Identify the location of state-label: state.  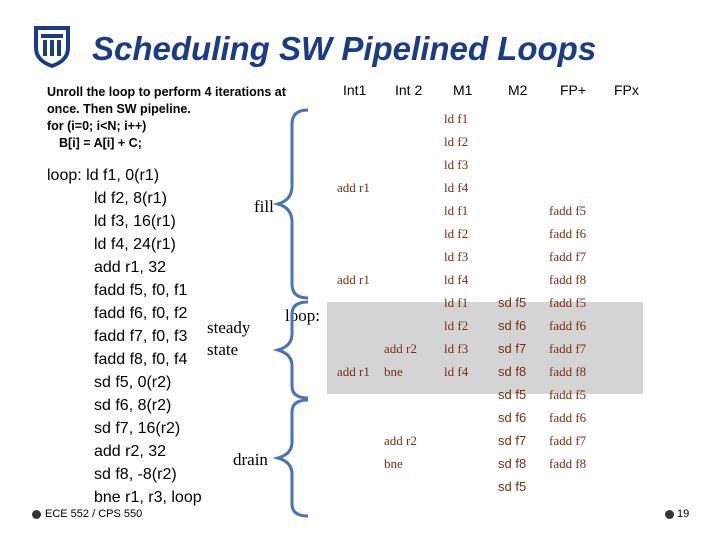
(223, 349).